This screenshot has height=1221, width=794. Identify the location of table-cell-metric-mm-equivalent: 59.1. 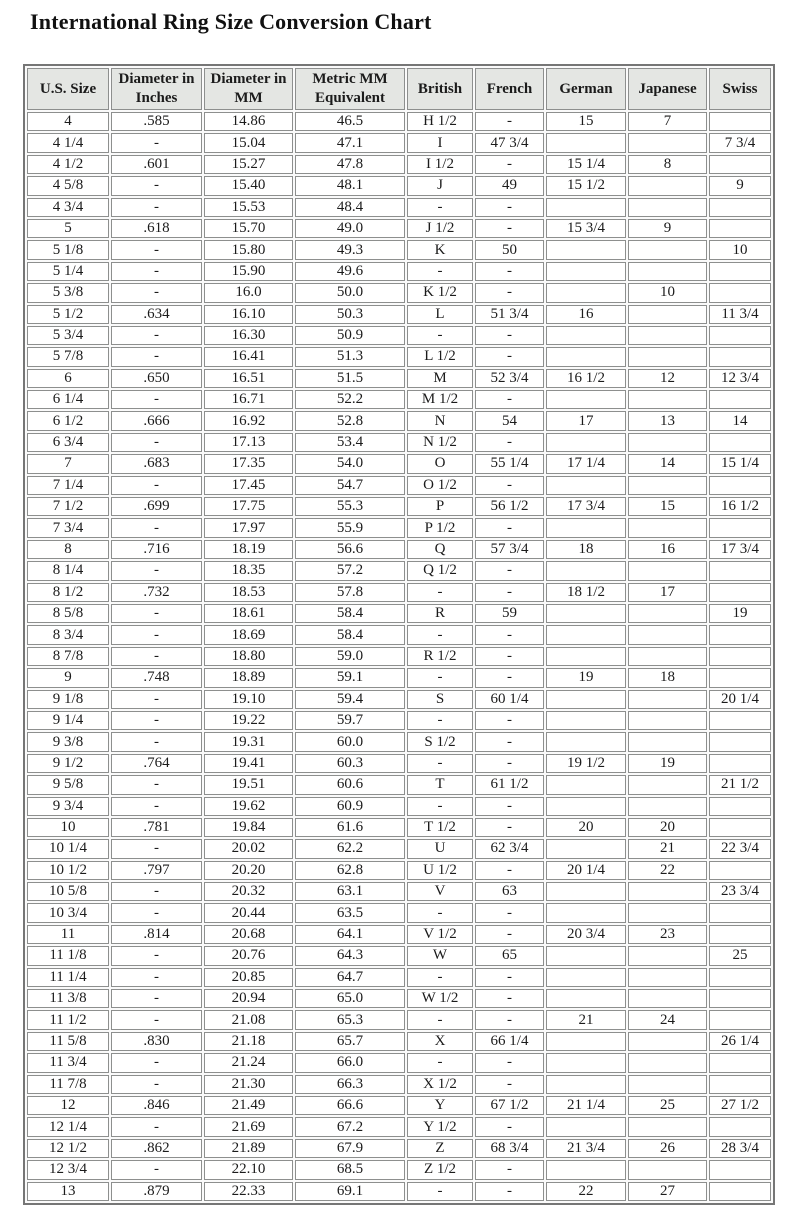
(350, 678).